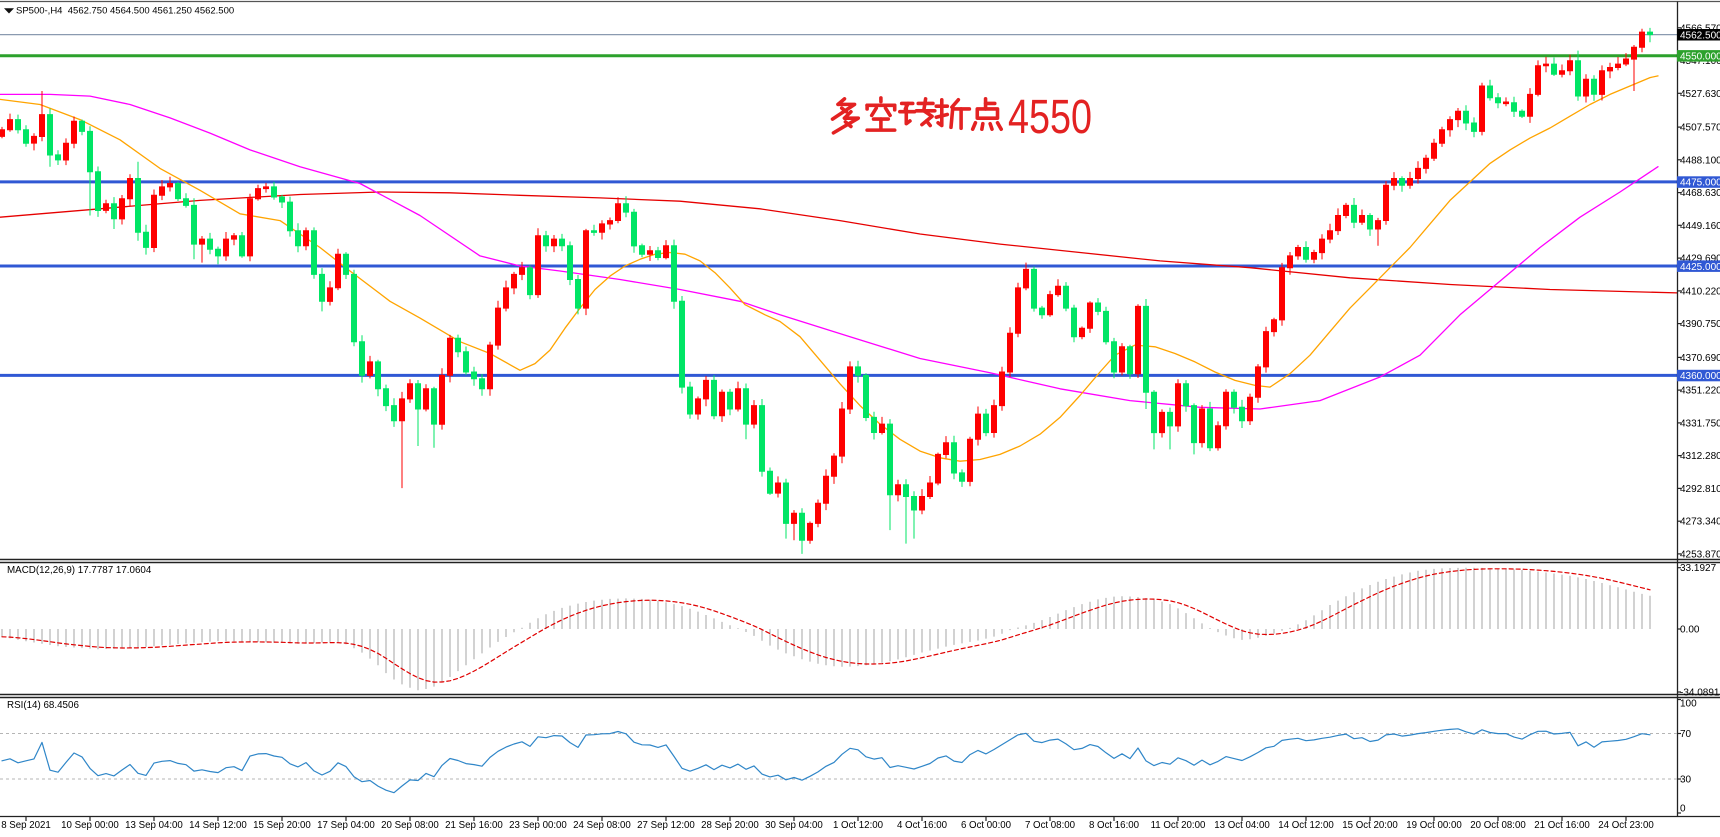 This screenshot has width=1720, height=837. Describe the element at coordinates (1700, 28) in the screenshot. I see `svg-text: 4566.570` at that location.